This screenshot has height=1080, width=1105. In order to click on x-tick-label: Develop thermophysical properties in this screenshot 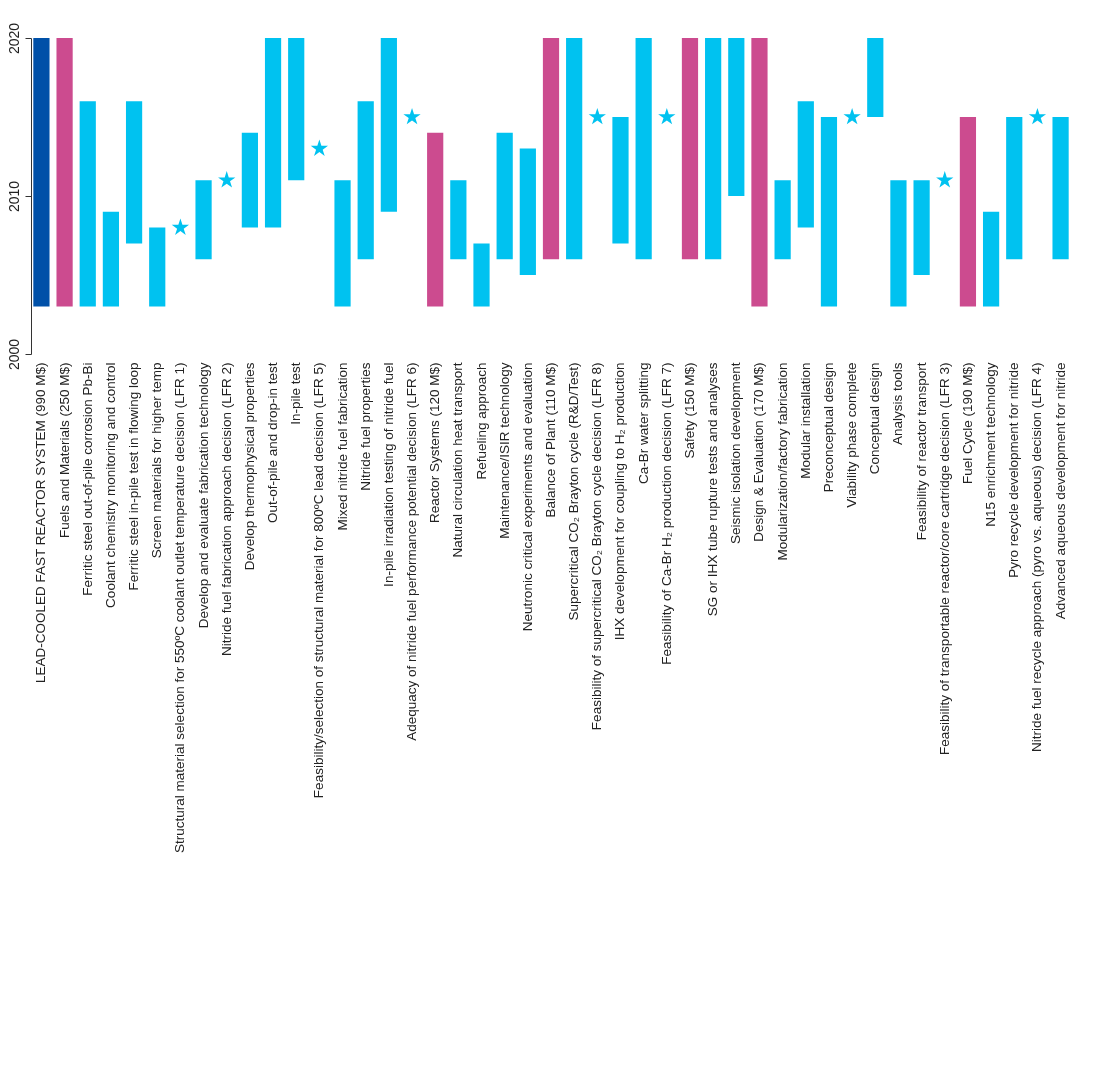, I will do `click(249, 466)`.